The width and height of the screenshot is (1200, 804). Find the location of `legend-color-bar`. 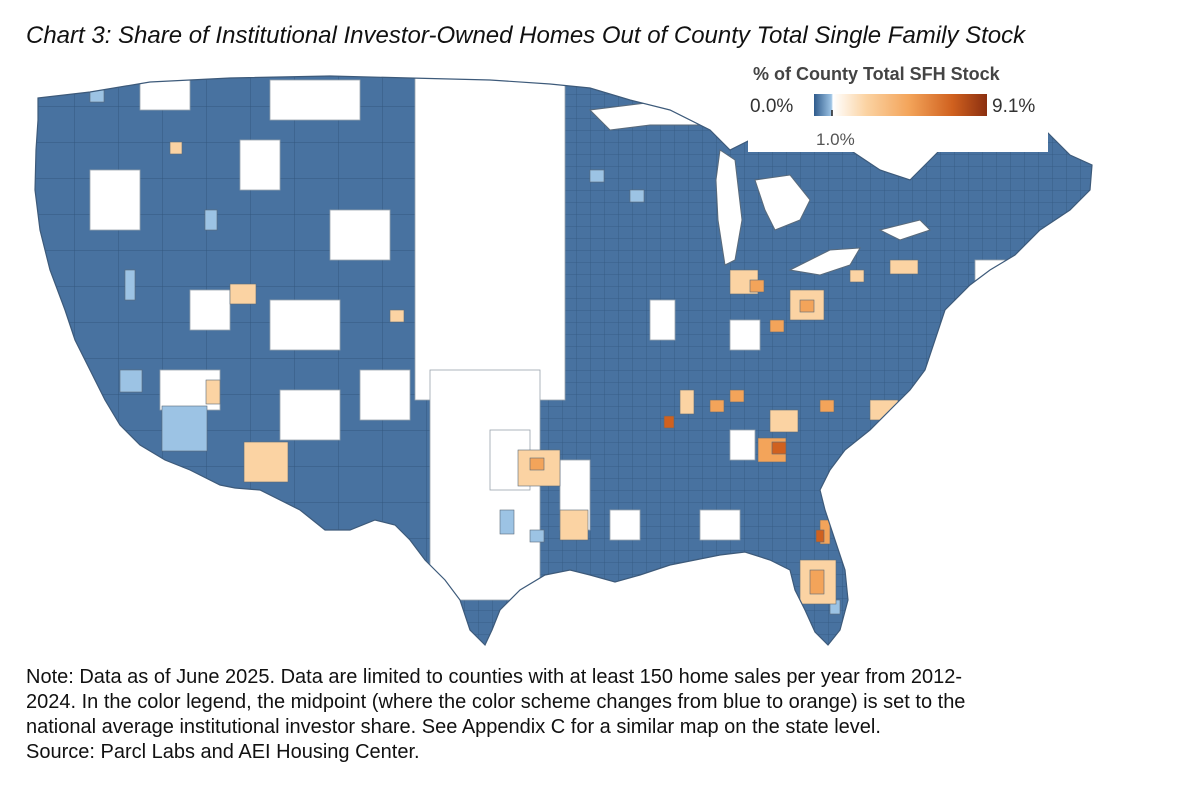

legend-color-bar is located at coordinates (900, 105).